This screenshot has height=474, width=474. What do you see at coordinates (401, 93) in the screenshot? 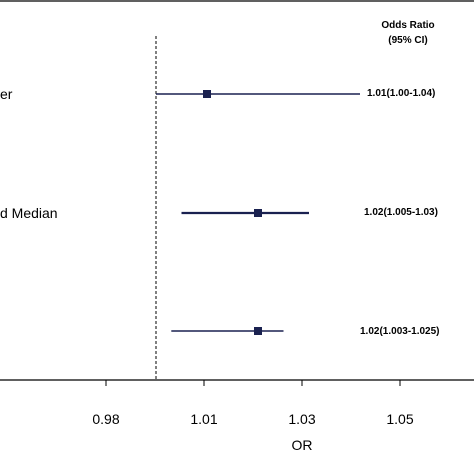
I see `ci-text-1: 1.01(1.00-1.04)` at bounding box center [401, 93].